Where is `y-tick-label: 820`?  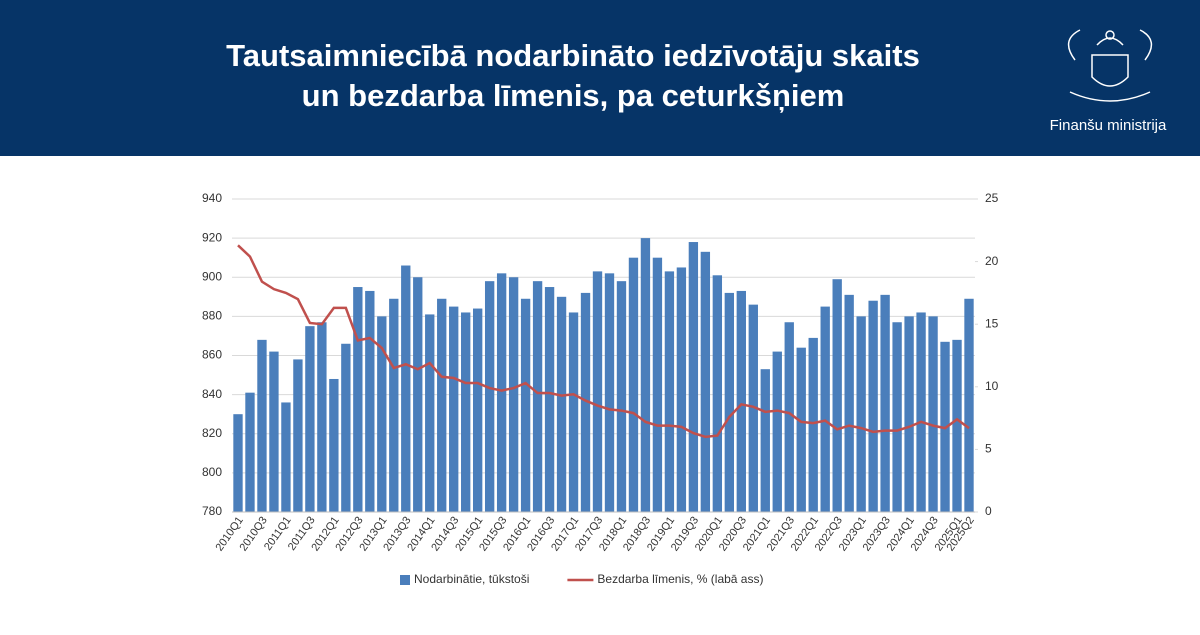 y-tick-label: 820 is located at coordinates (212, 433).